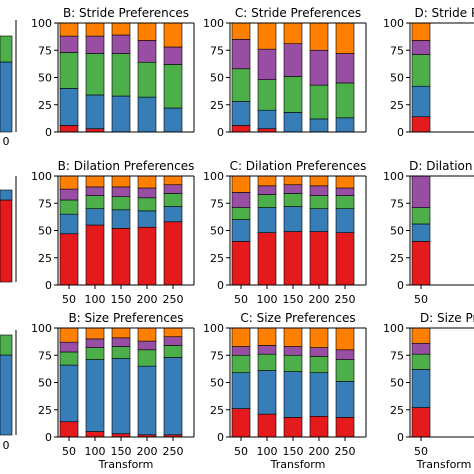 This screenshot has height=474, width=474. Describe the element at coordinates (6, 195) in the screenshot. I see `bar-a-row1-blue` at that location.